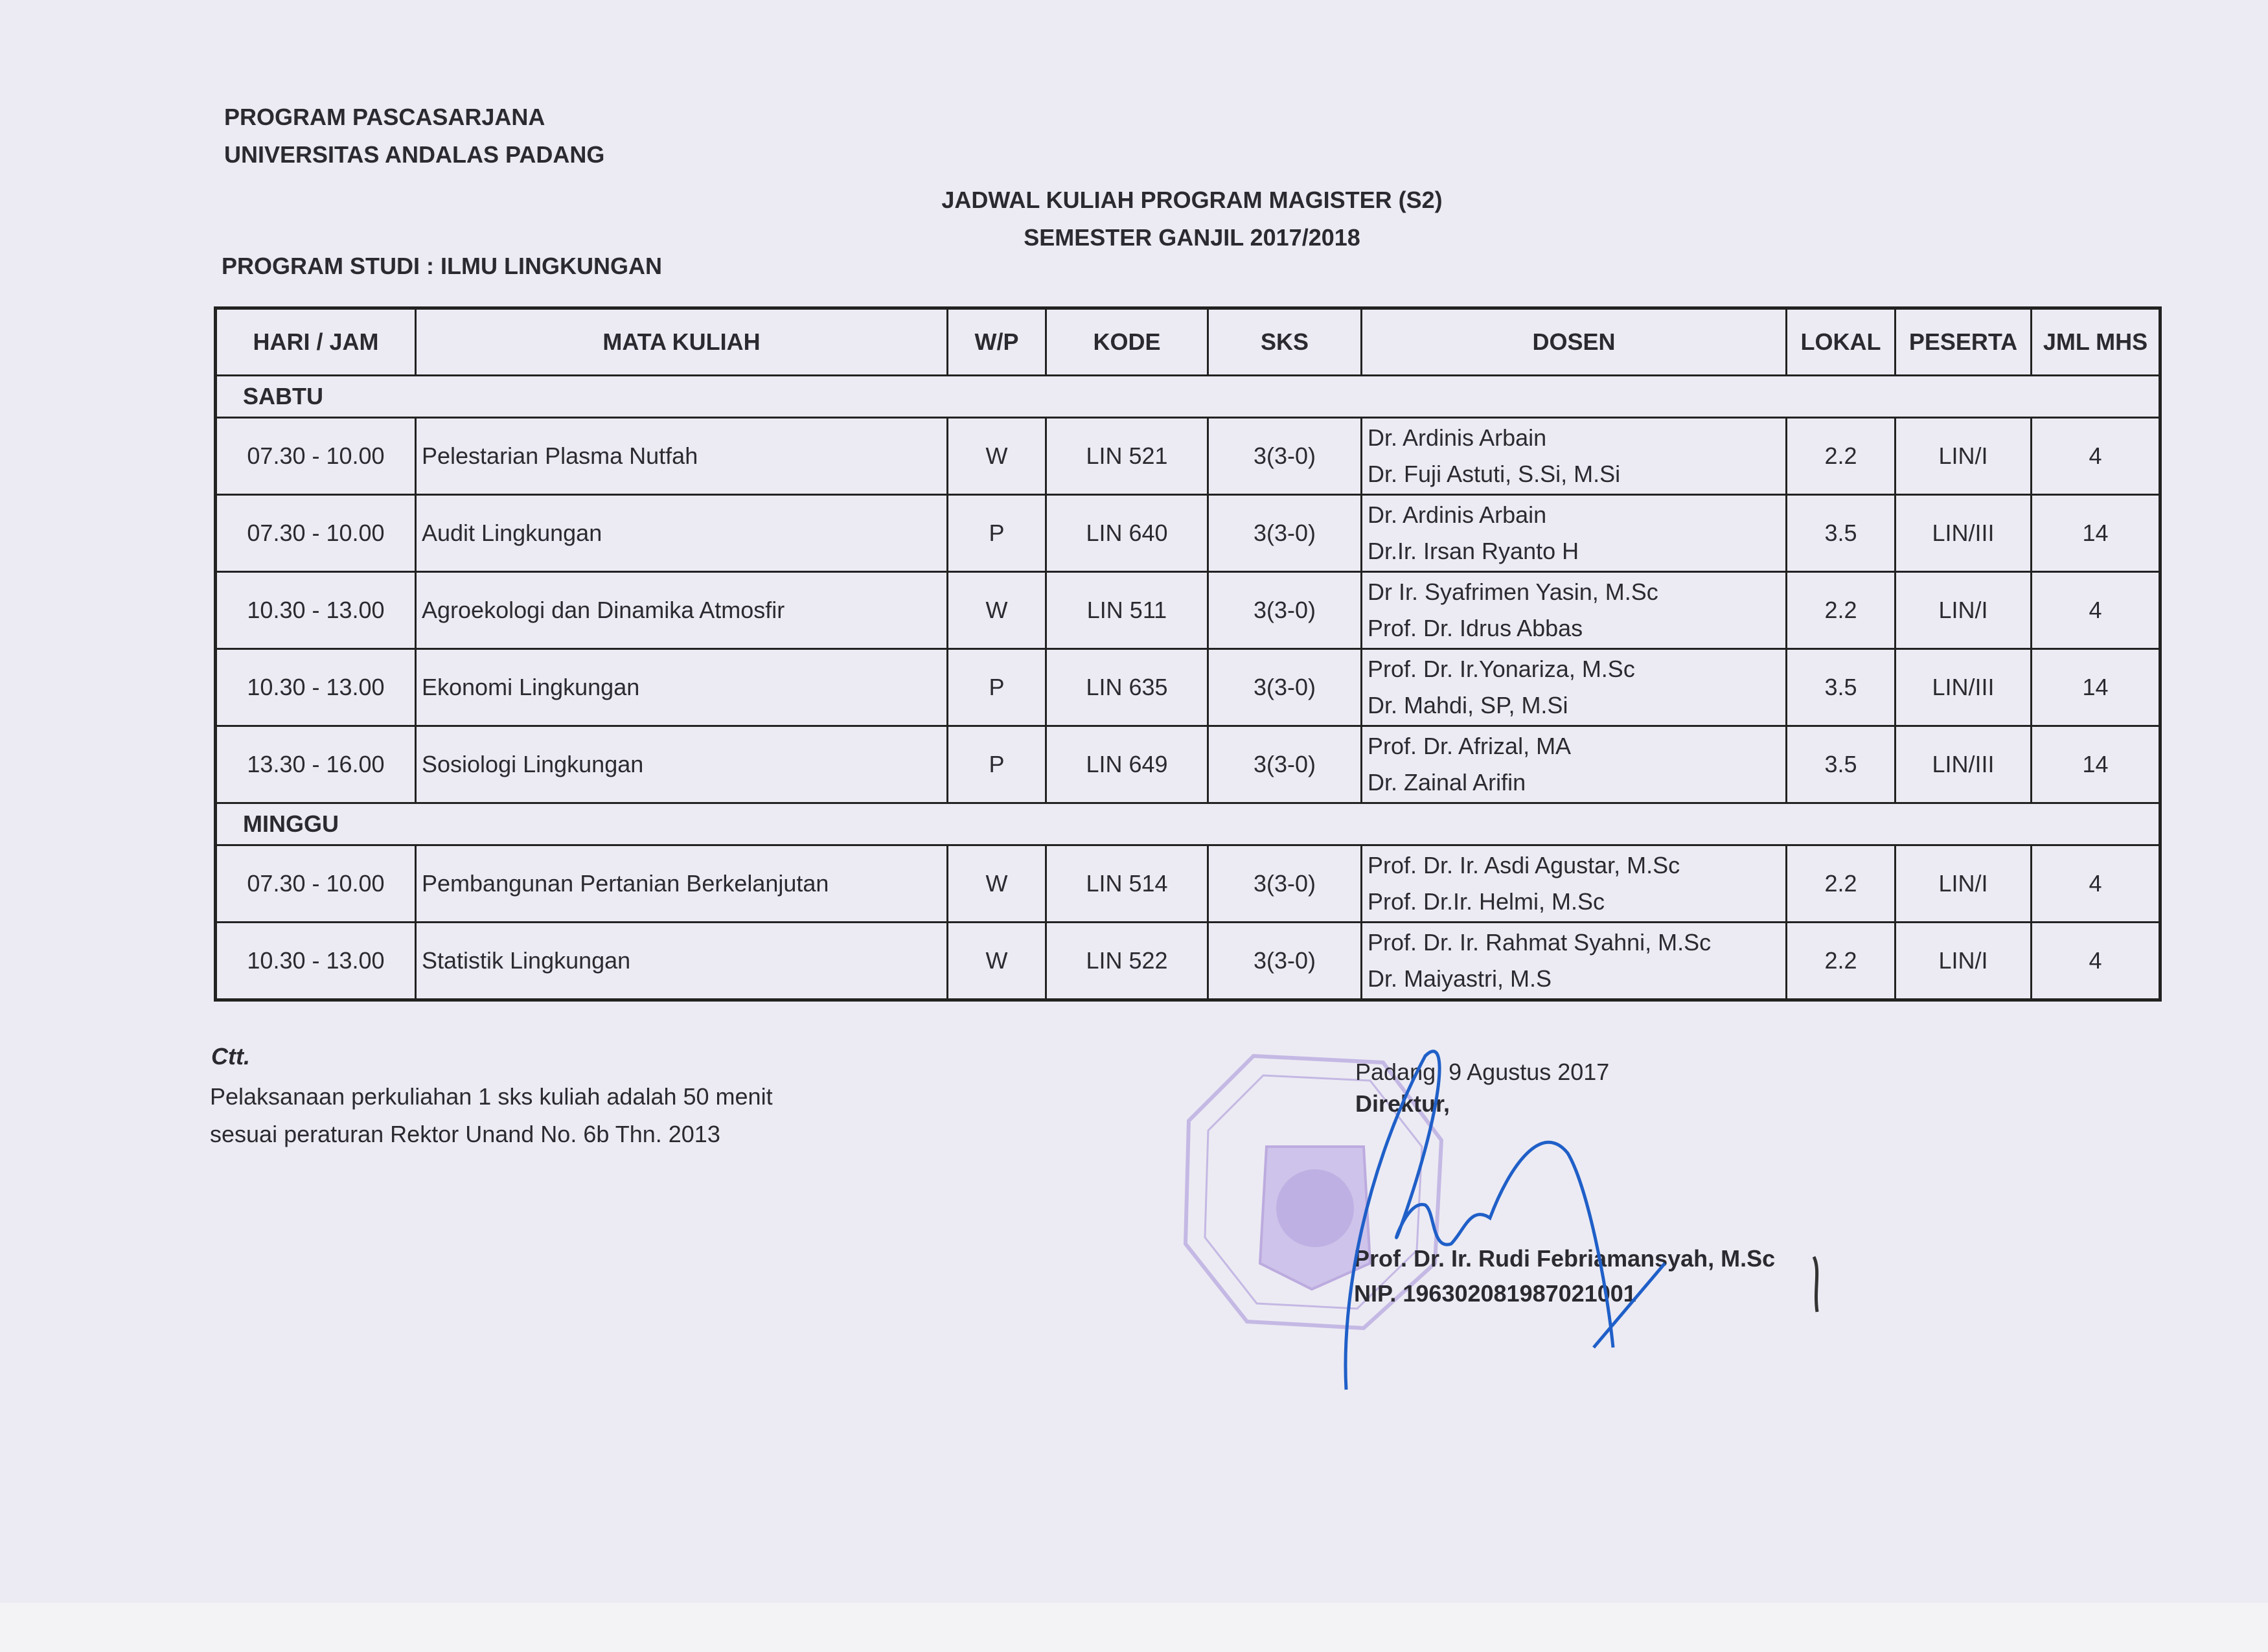 The image size is (2268, 1652). Describe the element at coordinates (1127, 883) in the screenshot. I see `kode-cell: LIN 514` at that location.